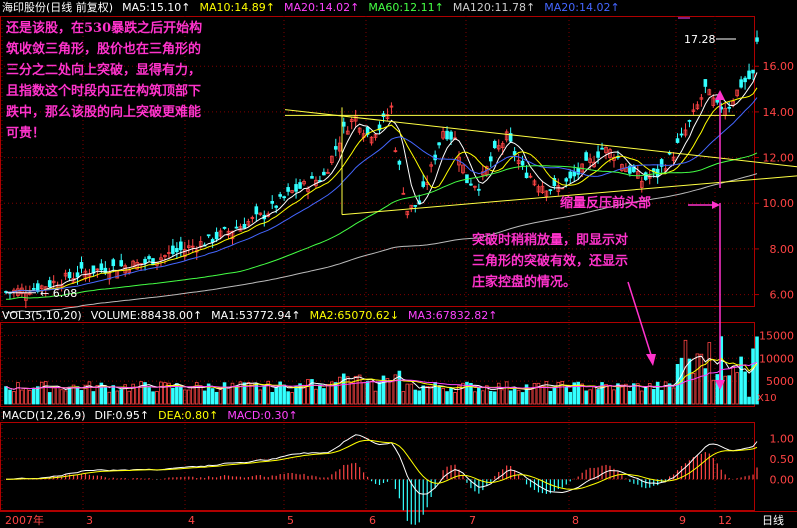 The height and width of the screenshot is (528, 797). I want to click on month-tick-label: 7, so click(472, 520).